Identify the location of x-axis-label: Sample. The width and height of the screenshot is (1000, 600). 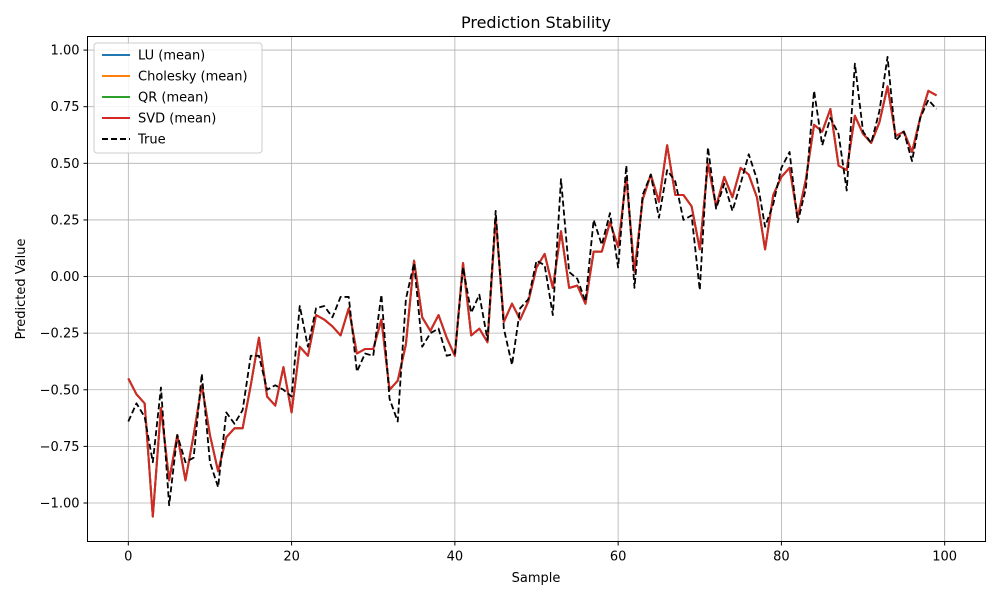
(536, 578).